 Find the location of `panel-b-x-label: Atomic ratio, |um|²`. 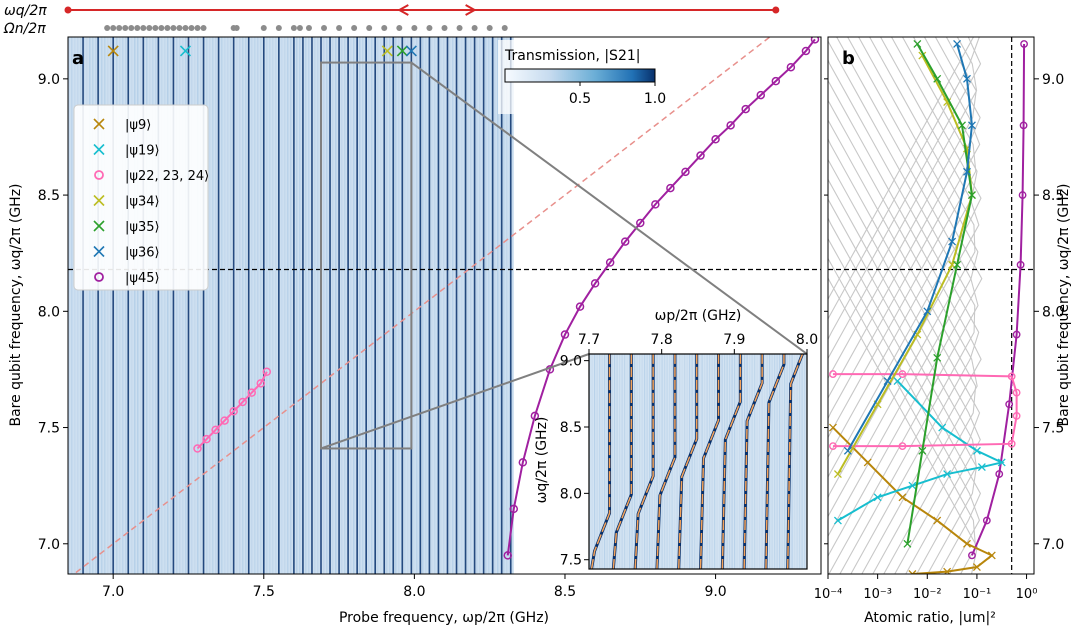

panel-b-x-label: Atomic ratio, |um|² is located at coordinates (930, 618).